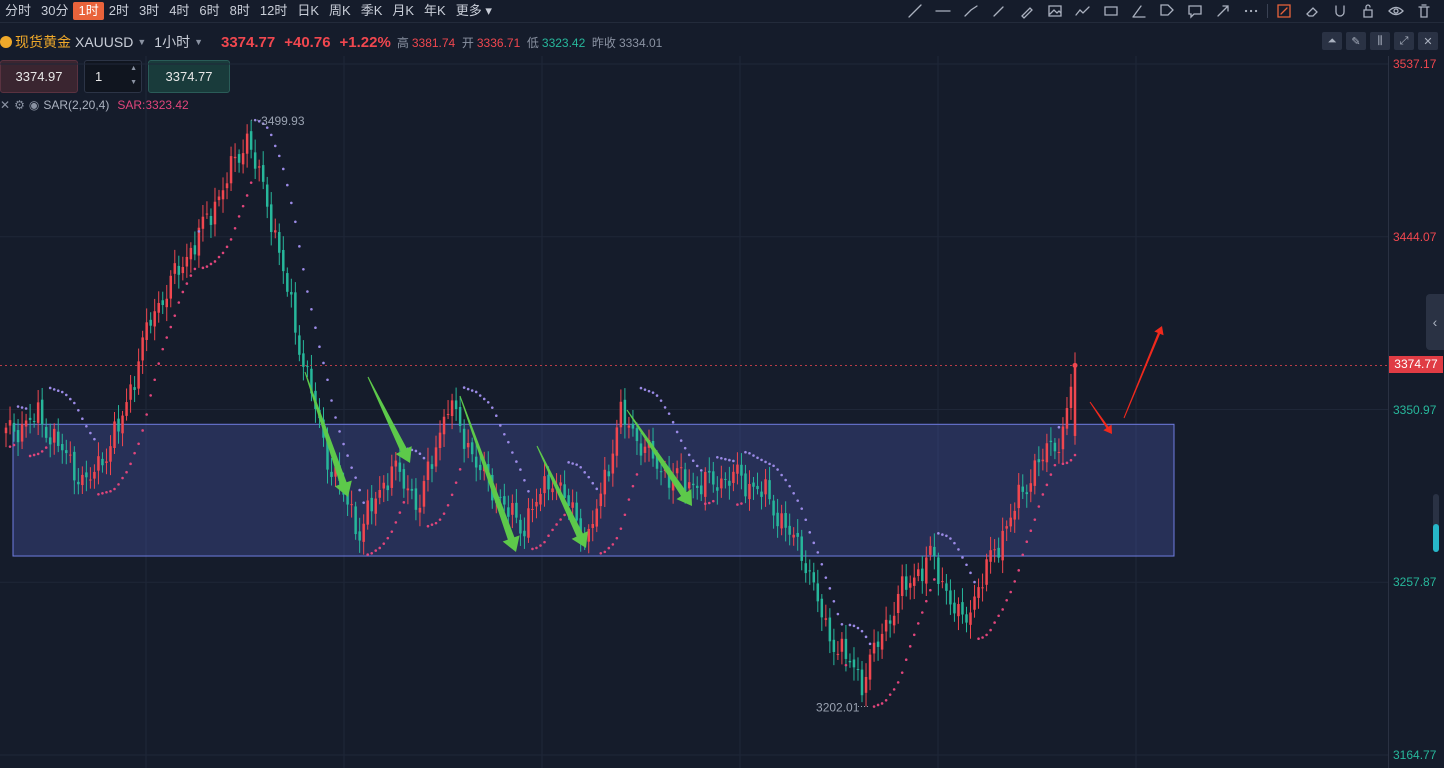  I want to click on brush-icon, so click(999, 11).